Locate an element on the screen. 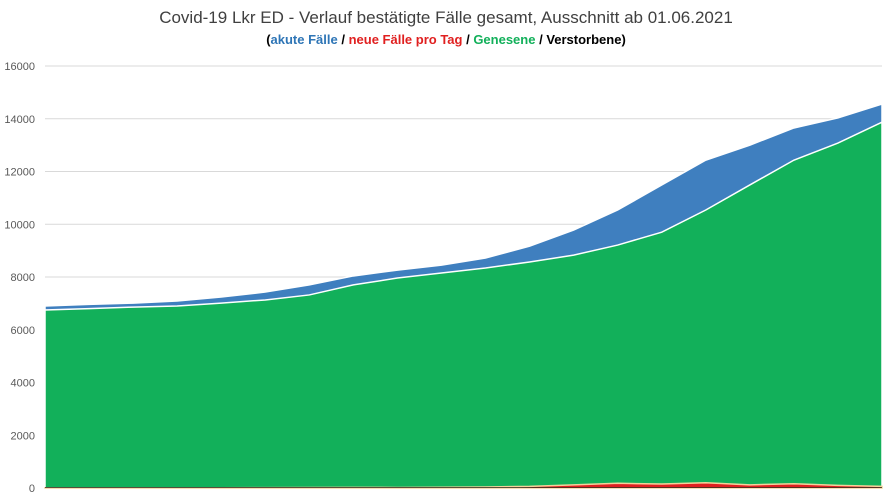  legend-verstorbene: Verstorbene is located at coordinates (584, 39).